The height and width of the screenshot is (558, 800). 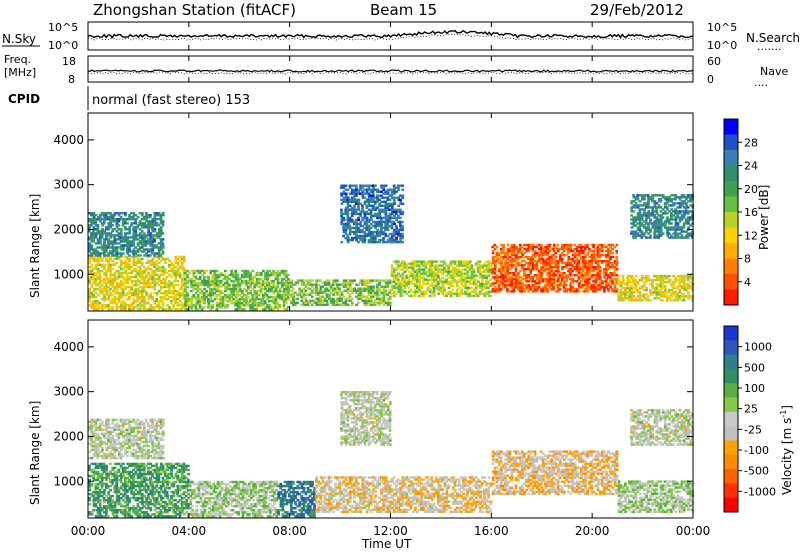 What do you see at coordinates (403, 10) in the screenshot?
I see `beam-label: Beam 15` at bounding box center [403, 10].